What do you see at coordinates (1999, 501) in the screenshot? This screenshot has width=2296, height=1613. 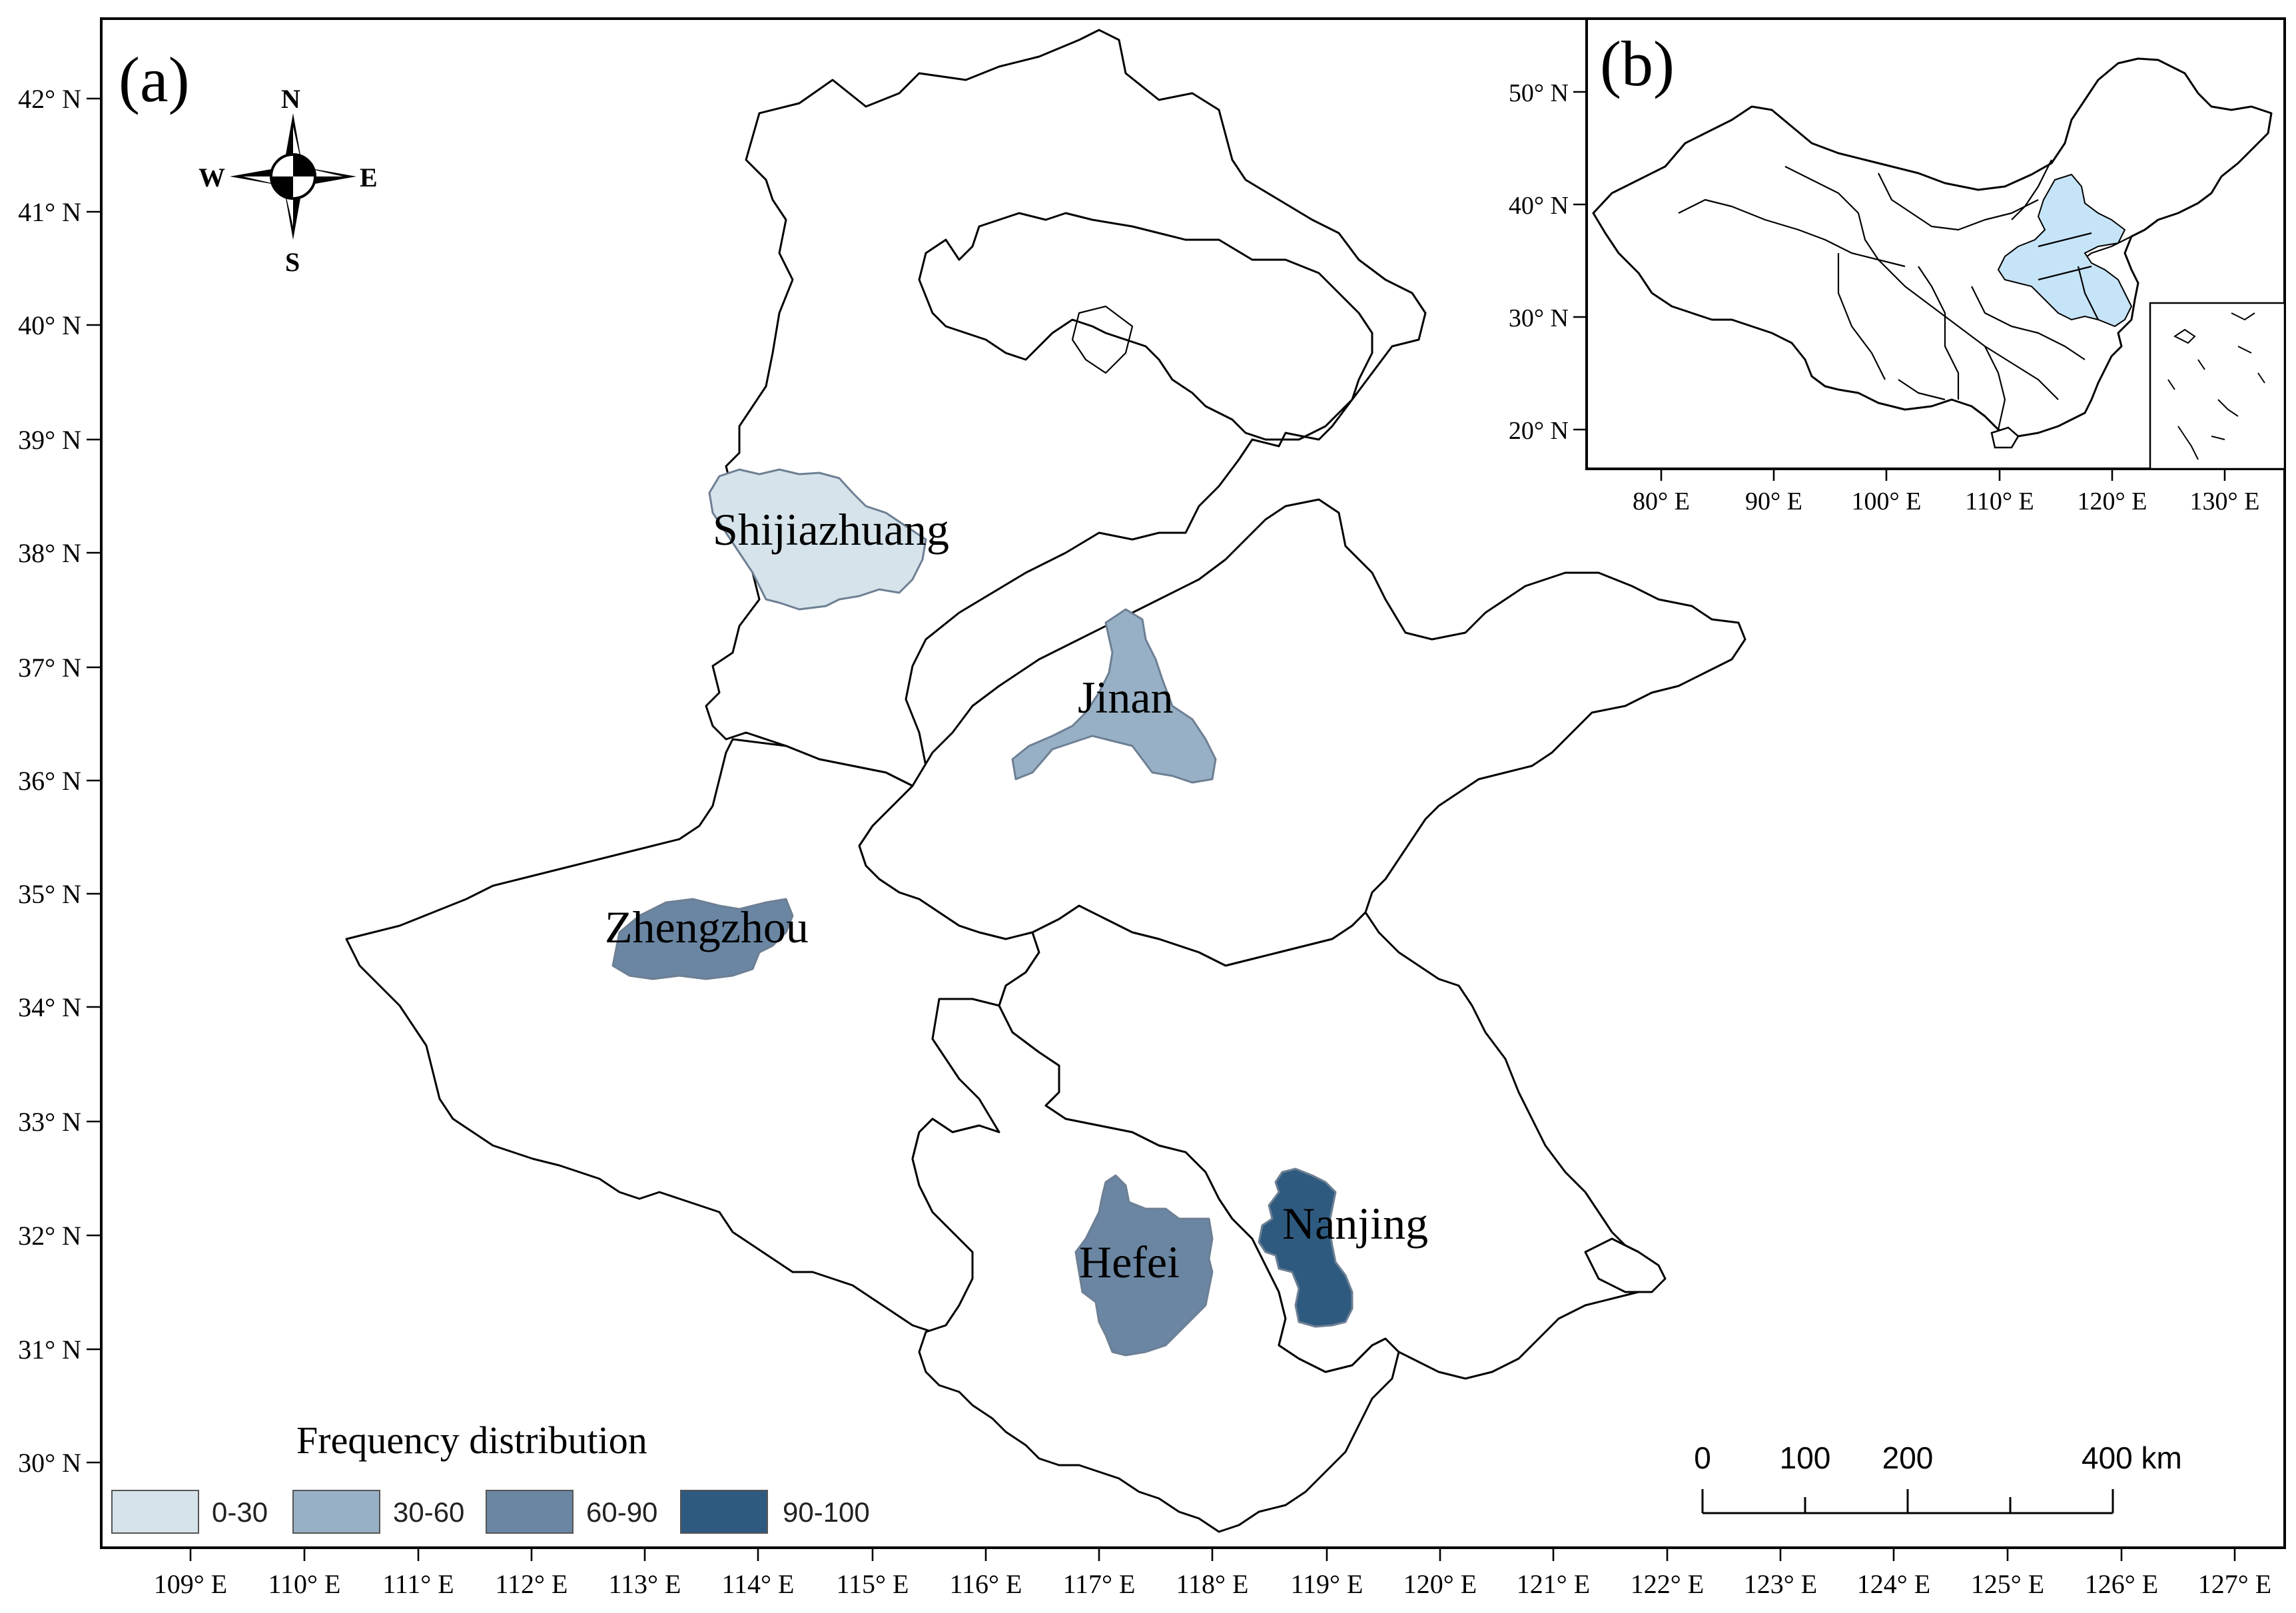 I see `inset-lon-label: 110° E` at bounding box center [1999, 501].